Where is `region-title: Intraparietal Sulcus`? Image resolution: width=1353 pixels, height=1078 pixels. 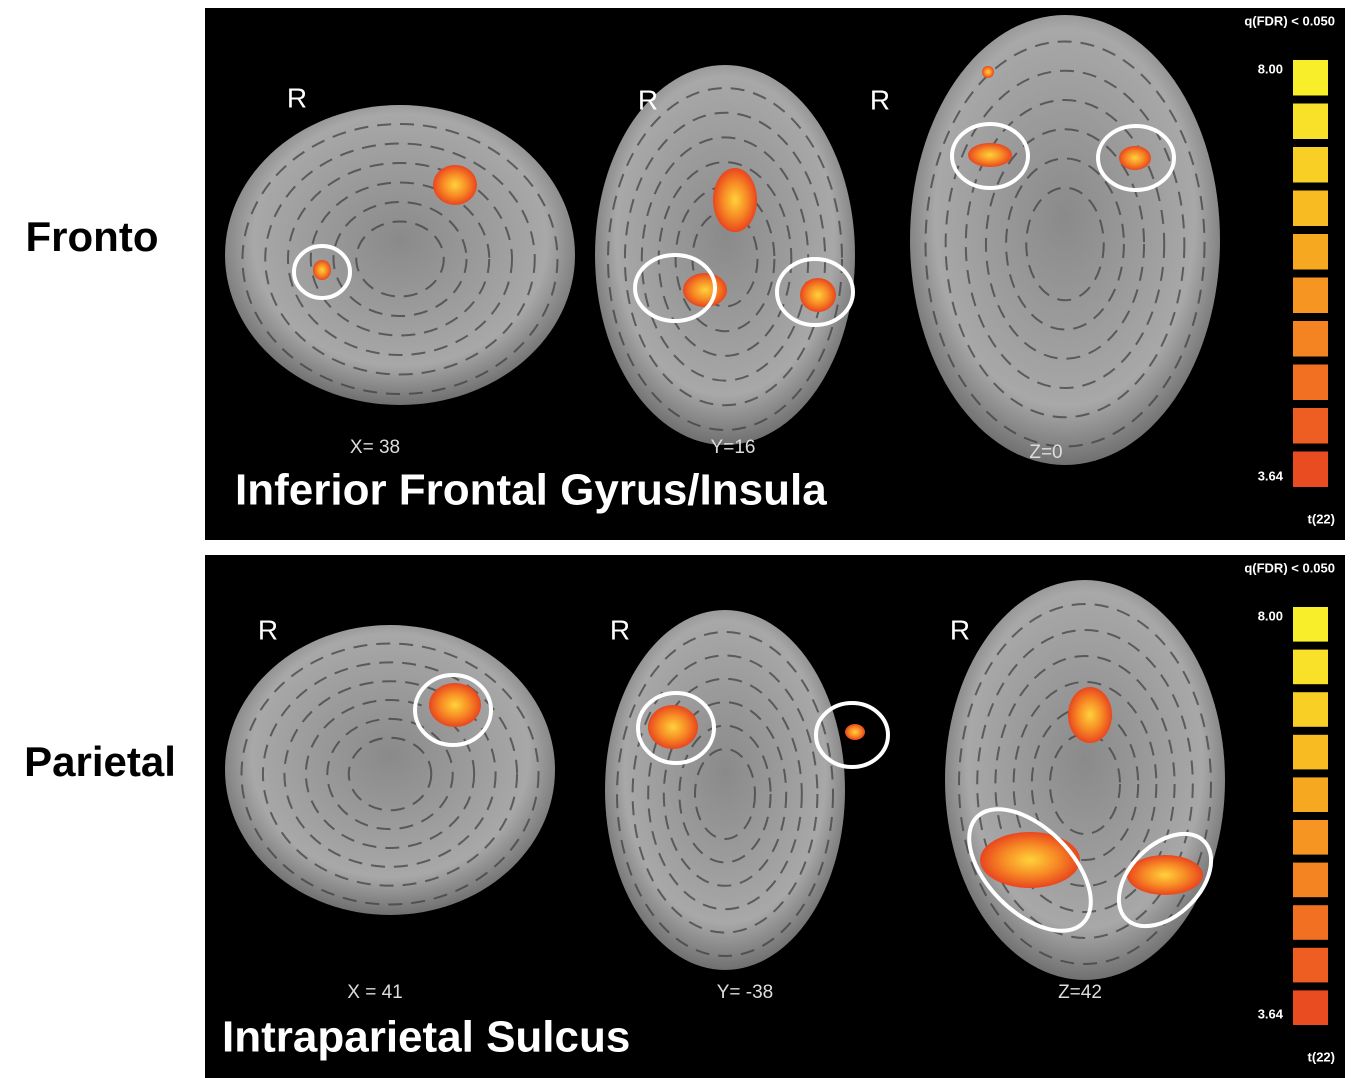 region-title: Intraparietal Sulcus is located at coordinates (426, 1037).